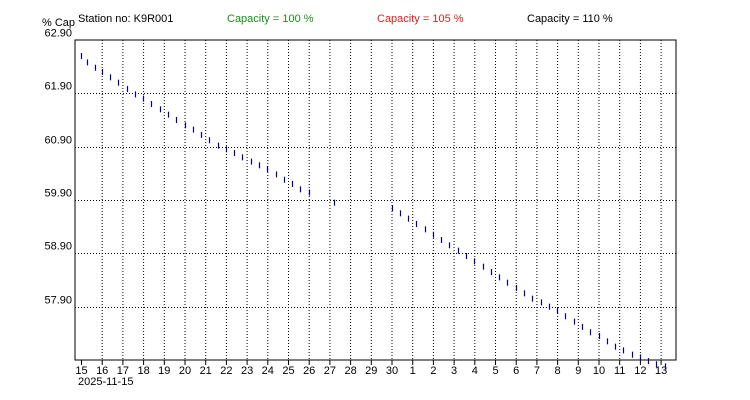 The image size is (750, 400). Describe the element at coordinates (206, 371) in the screenshot. I see `x-tick-label: 21` at that location.